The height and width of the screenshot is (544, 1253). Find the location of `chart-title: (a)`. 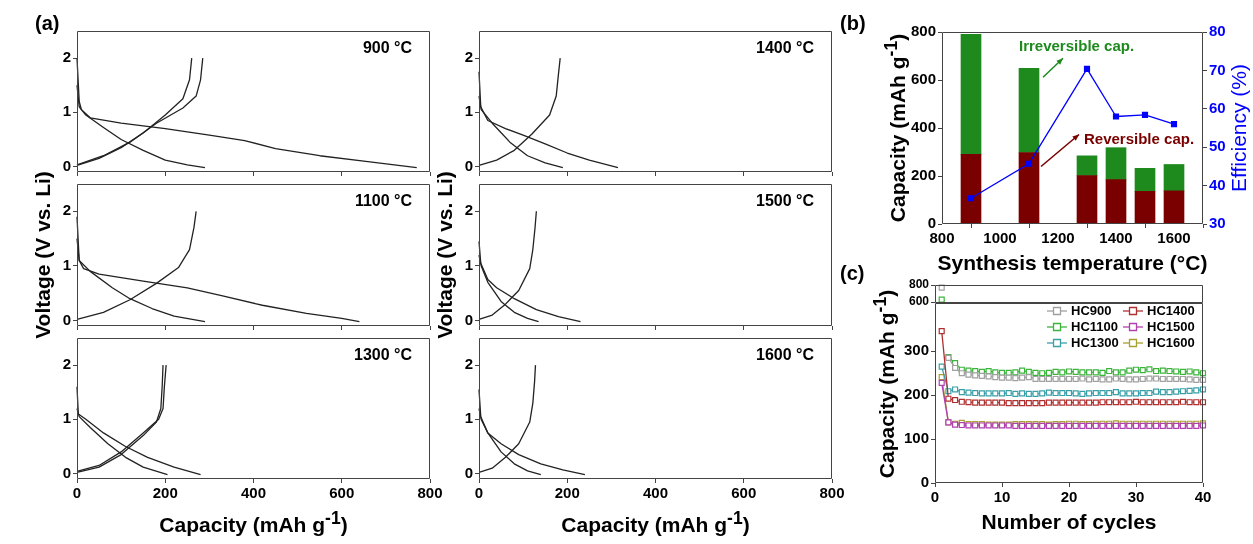

chart-title: (a) is located at coordinates (47, 23).